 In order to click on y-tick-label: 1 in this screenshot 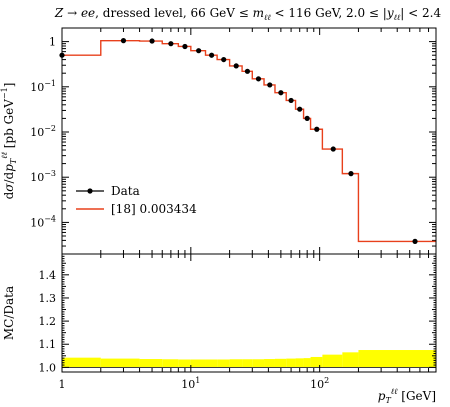, I will do `click(52, 42)`.